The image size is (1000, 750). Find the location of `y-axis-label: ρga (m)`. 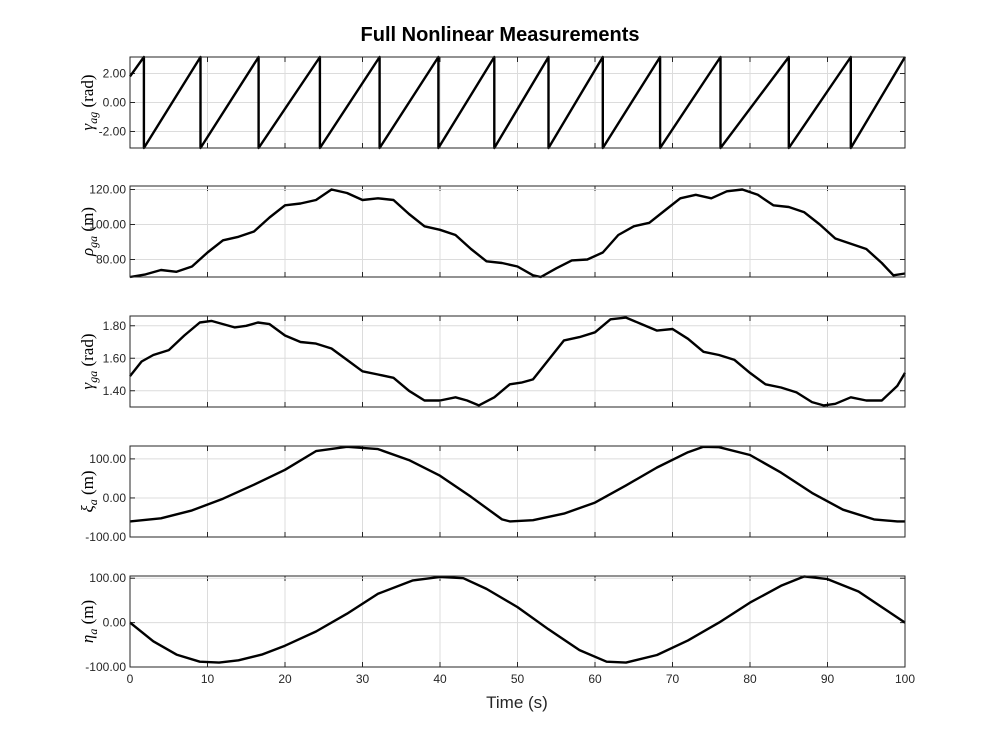

y-axis-label: ρga (m) is located at coordinates (89, 232).